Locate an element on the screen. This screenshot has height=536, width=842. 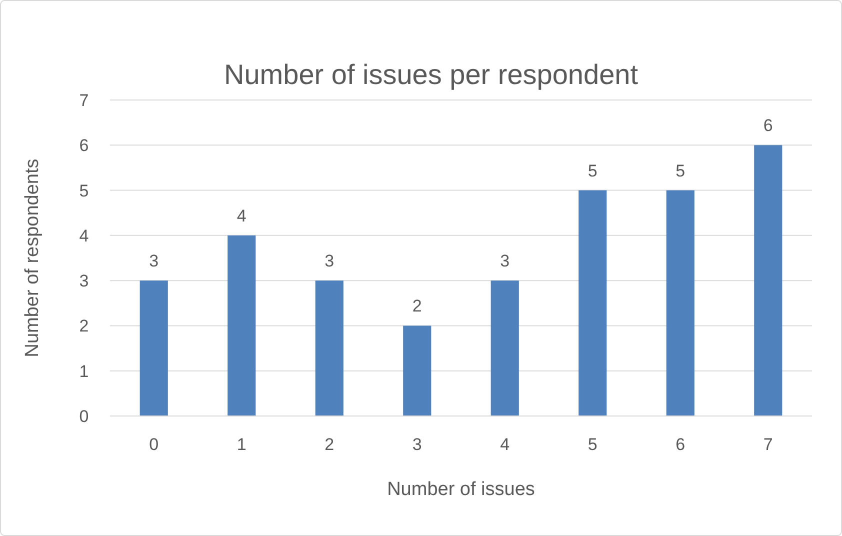
x-tick-label: 0 is located at coordinates (154, 444).